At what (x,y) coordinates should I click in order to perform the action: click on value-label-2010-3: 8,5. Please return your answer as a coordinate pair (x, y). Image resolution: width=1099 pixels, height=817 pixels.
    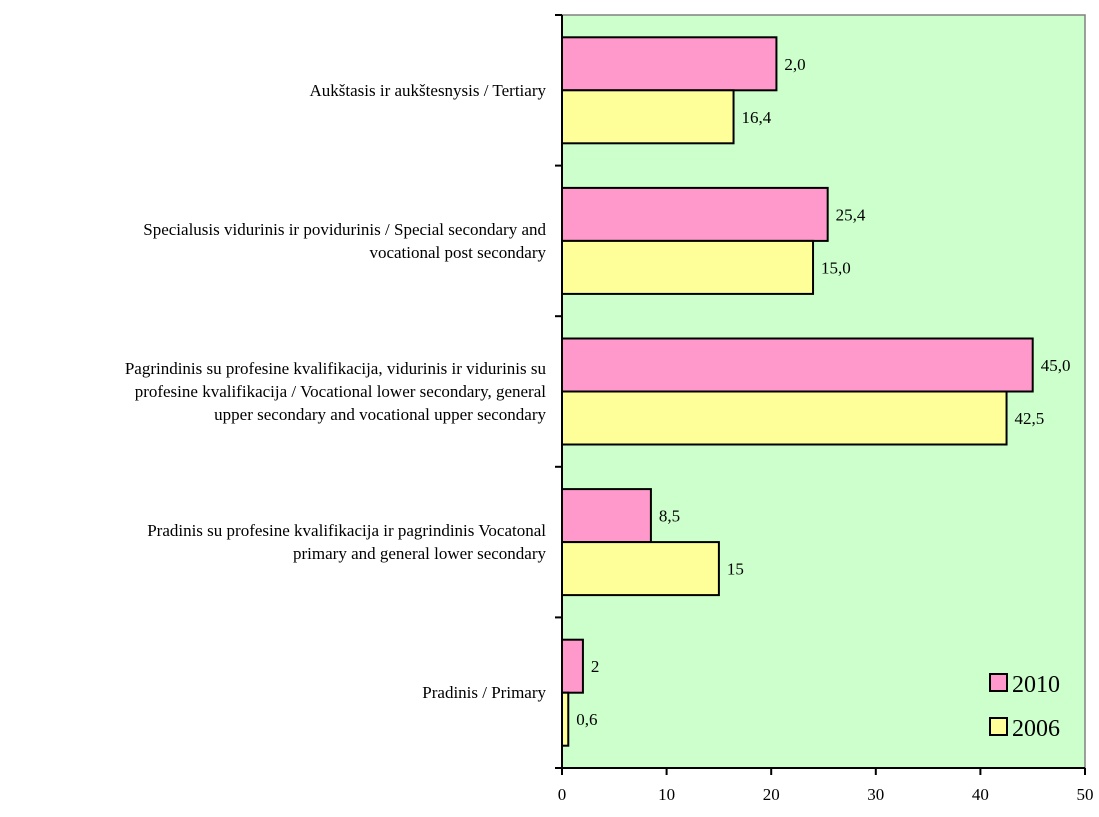
    Looking at the image, I should click on (669, 516).